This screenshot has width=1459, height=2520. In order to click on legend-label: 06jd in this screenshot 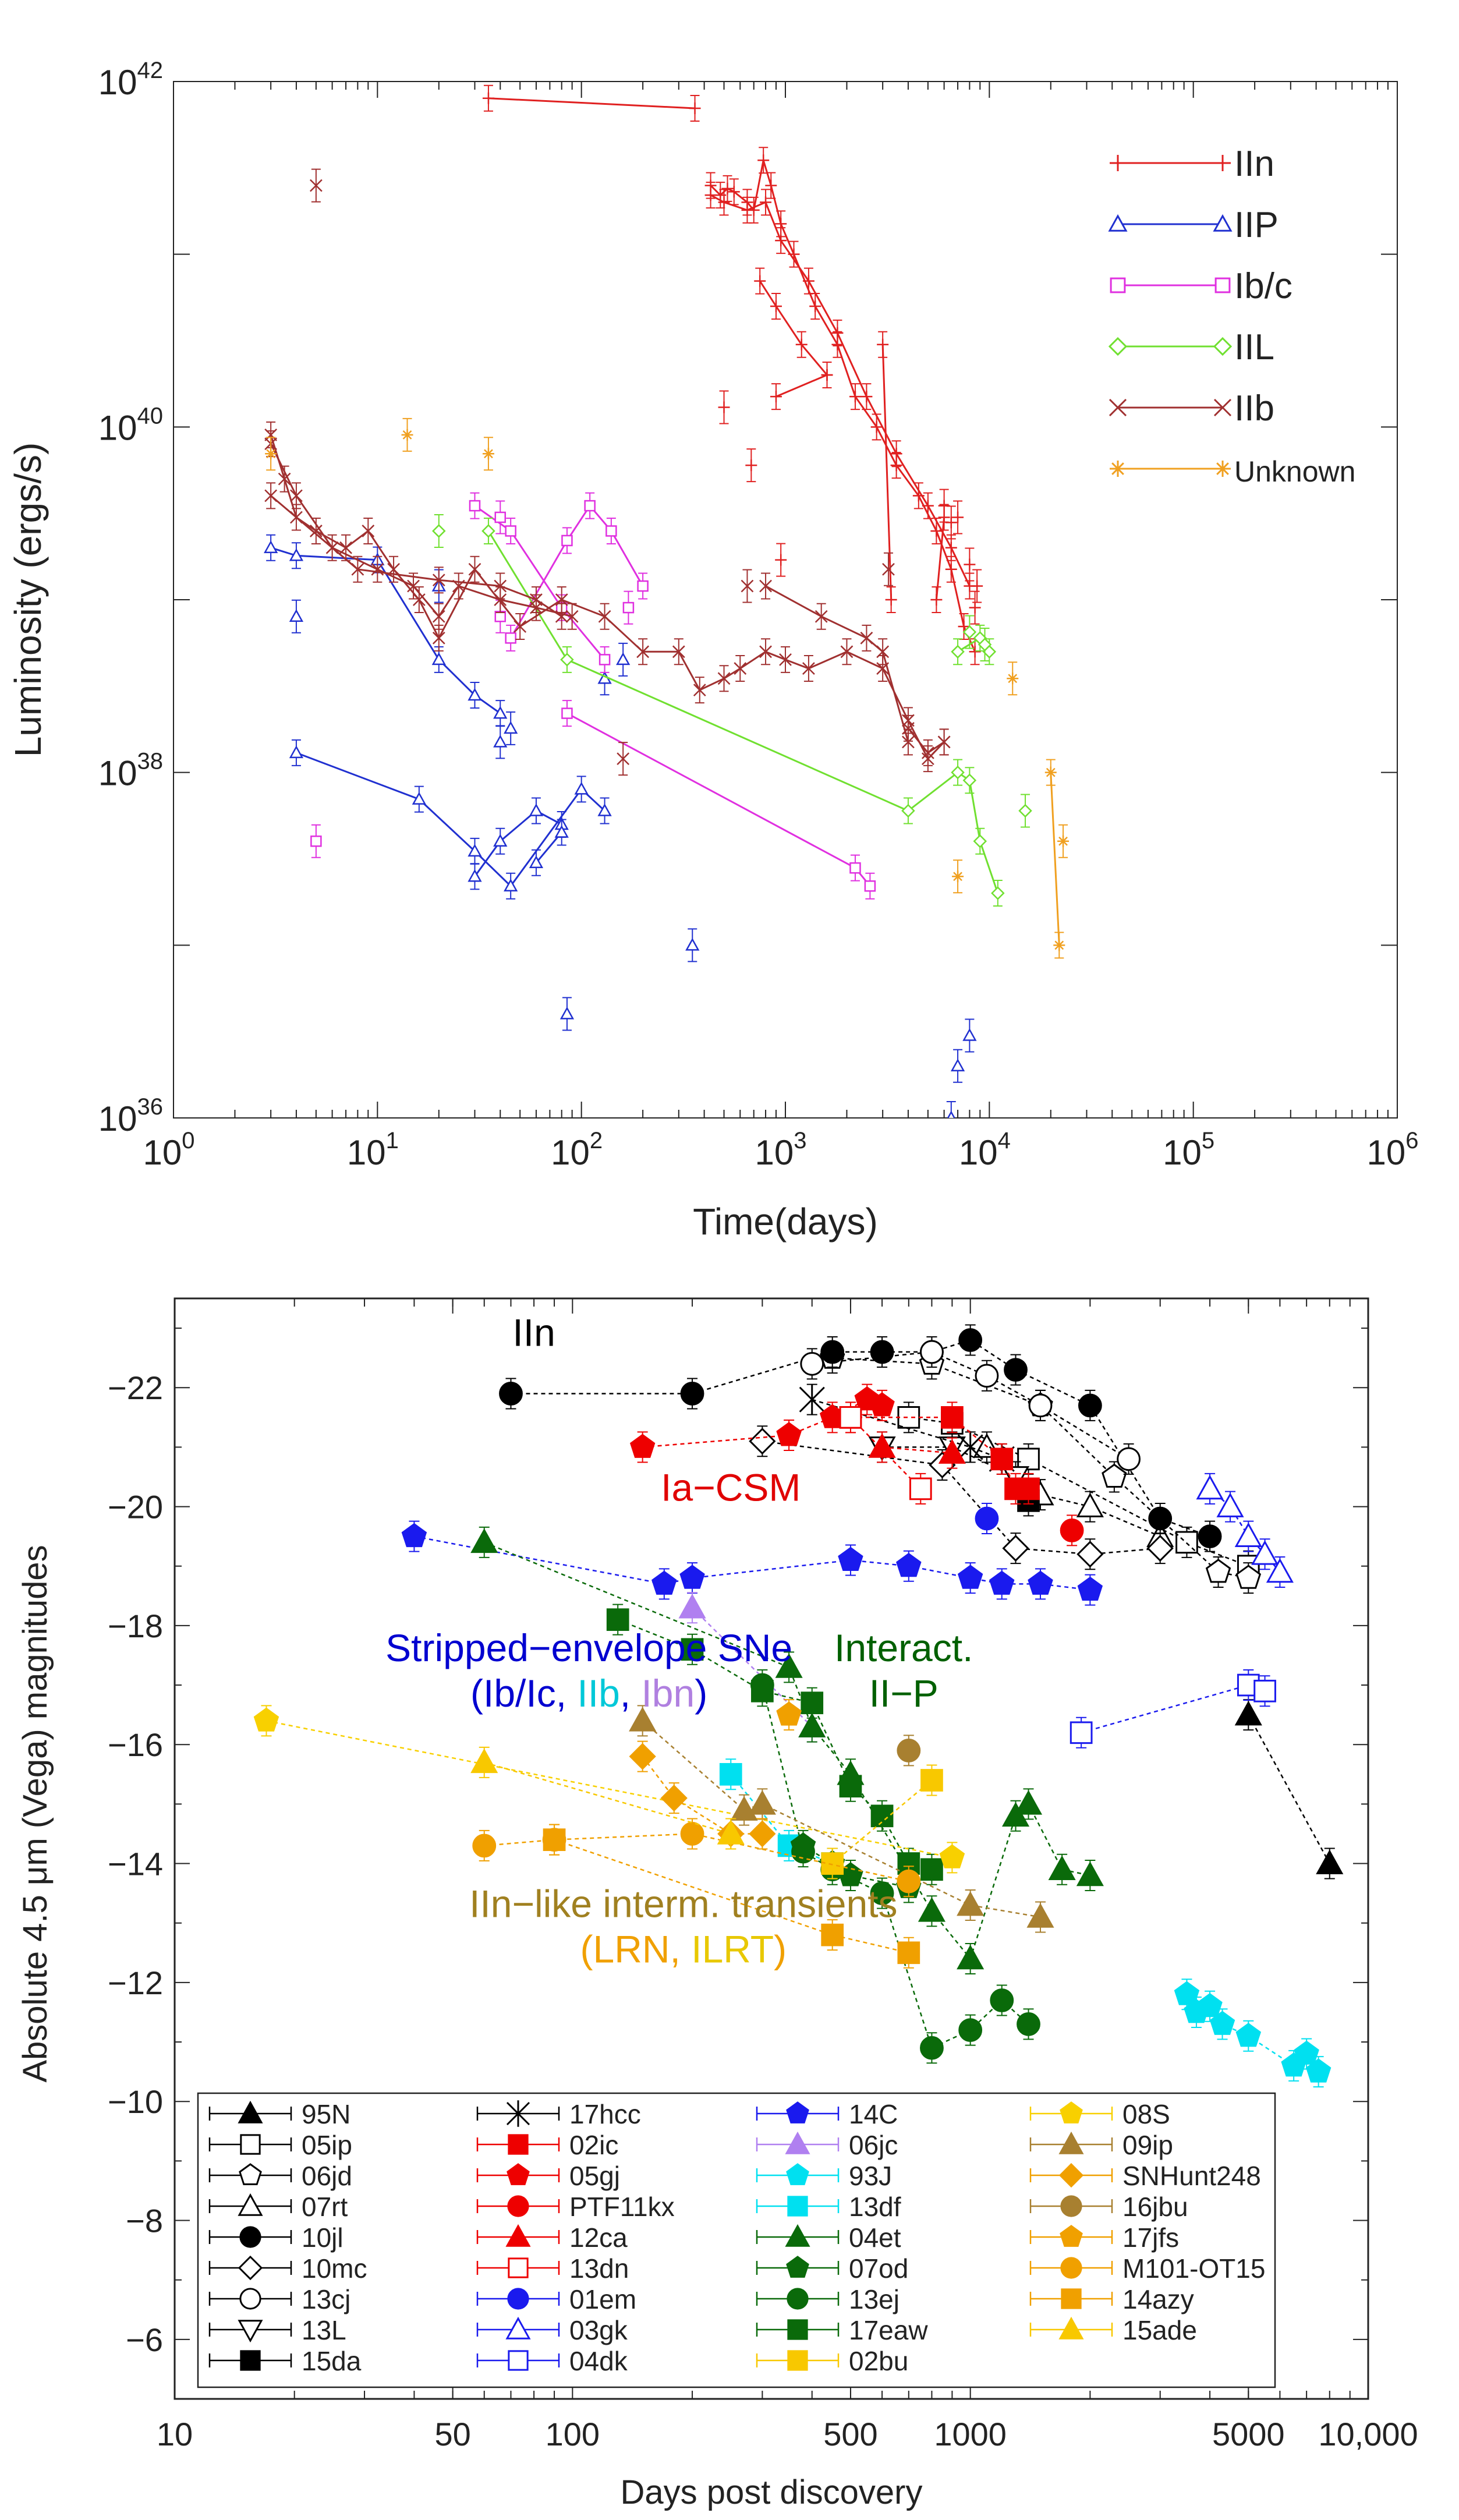, I will do `click(327, 2176)`.